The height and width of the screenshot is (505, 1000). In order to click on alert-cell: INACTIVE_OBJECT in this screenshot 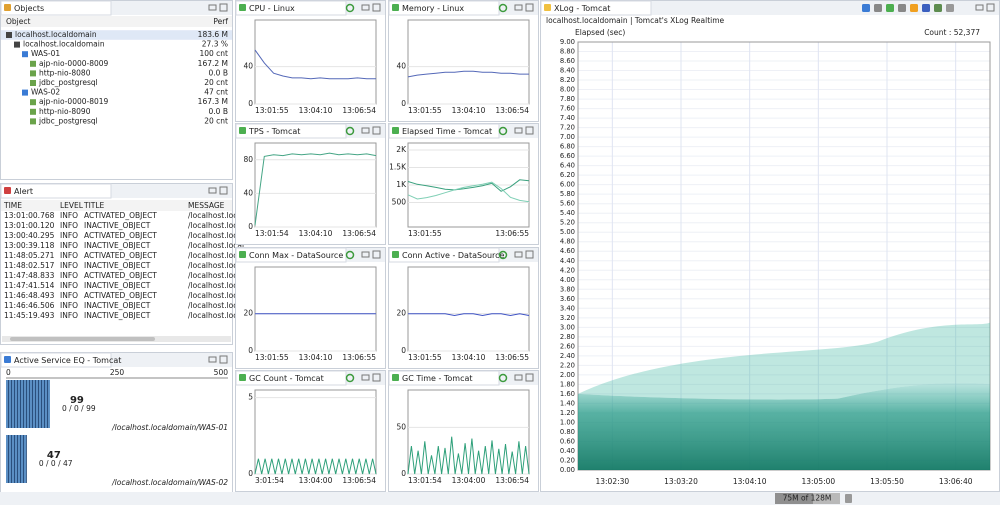, I will do `click(117, 315)`.